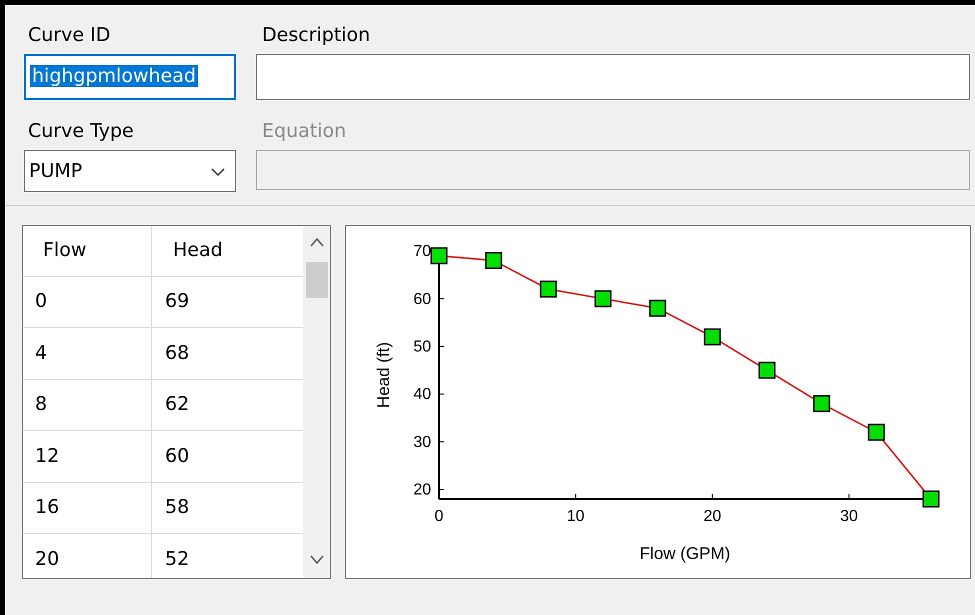 The height and width of the screenshot is (615, 975). Describe the element at coordinates (41, 353) in the screenshot. I see `text: 4` at that location.